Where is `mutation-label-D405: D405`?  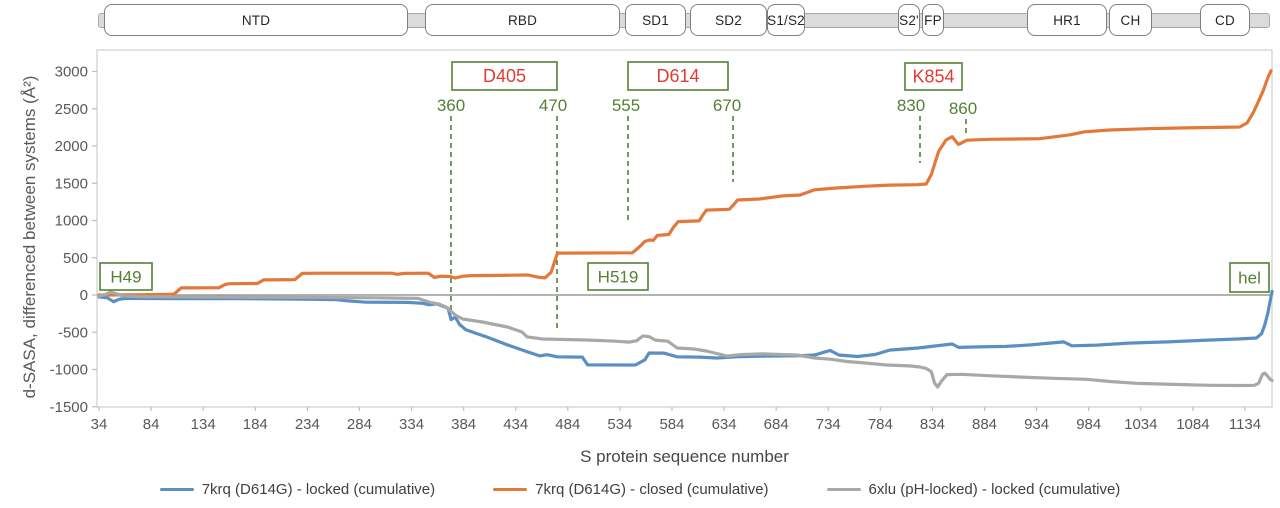
mutation-label-D405: D405 is located at coordinates (504, 76).